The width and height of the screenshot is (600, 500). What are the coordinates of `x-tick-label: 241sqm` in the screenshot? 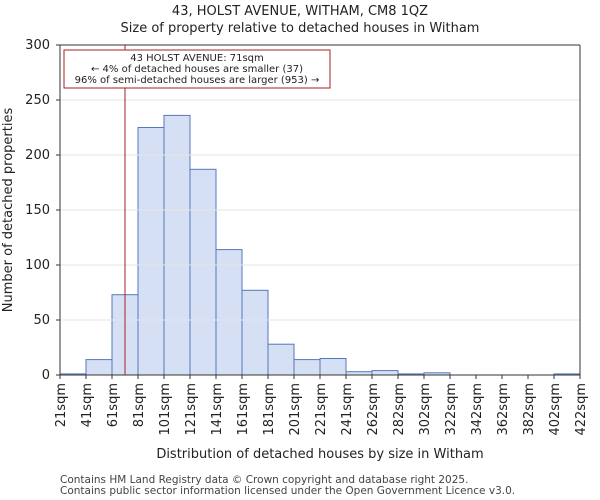 It's located at (347, 409).